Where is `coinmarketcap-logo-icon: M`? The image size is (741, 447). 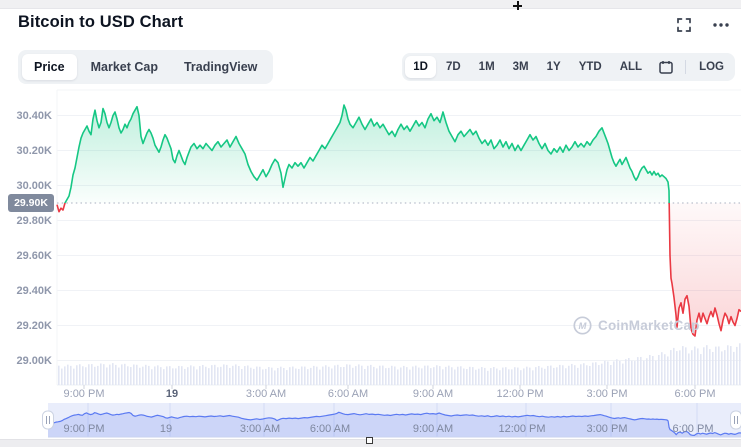 coinmarketcap-logo-icon: M is located at coordinates (582, 325).